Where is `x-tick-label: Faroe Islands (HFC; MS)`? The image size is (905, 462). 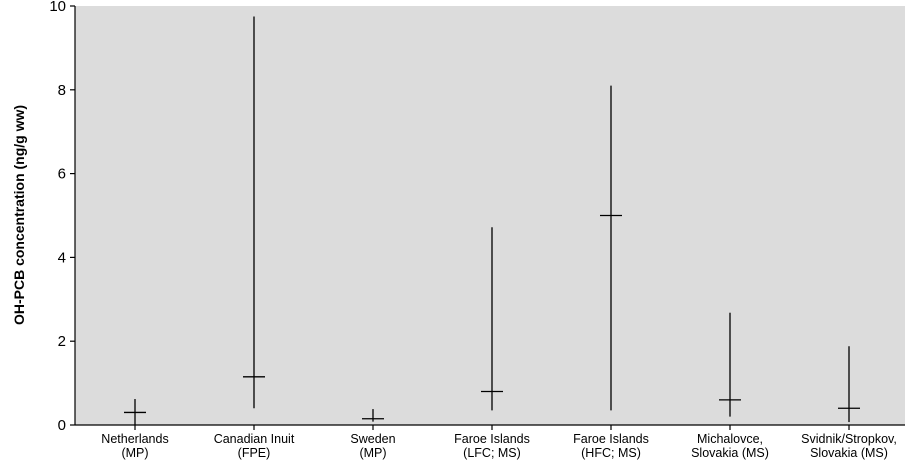 x-tick-label: Faroe Islands (HFC; MS) is located at coordinates (611, 446).